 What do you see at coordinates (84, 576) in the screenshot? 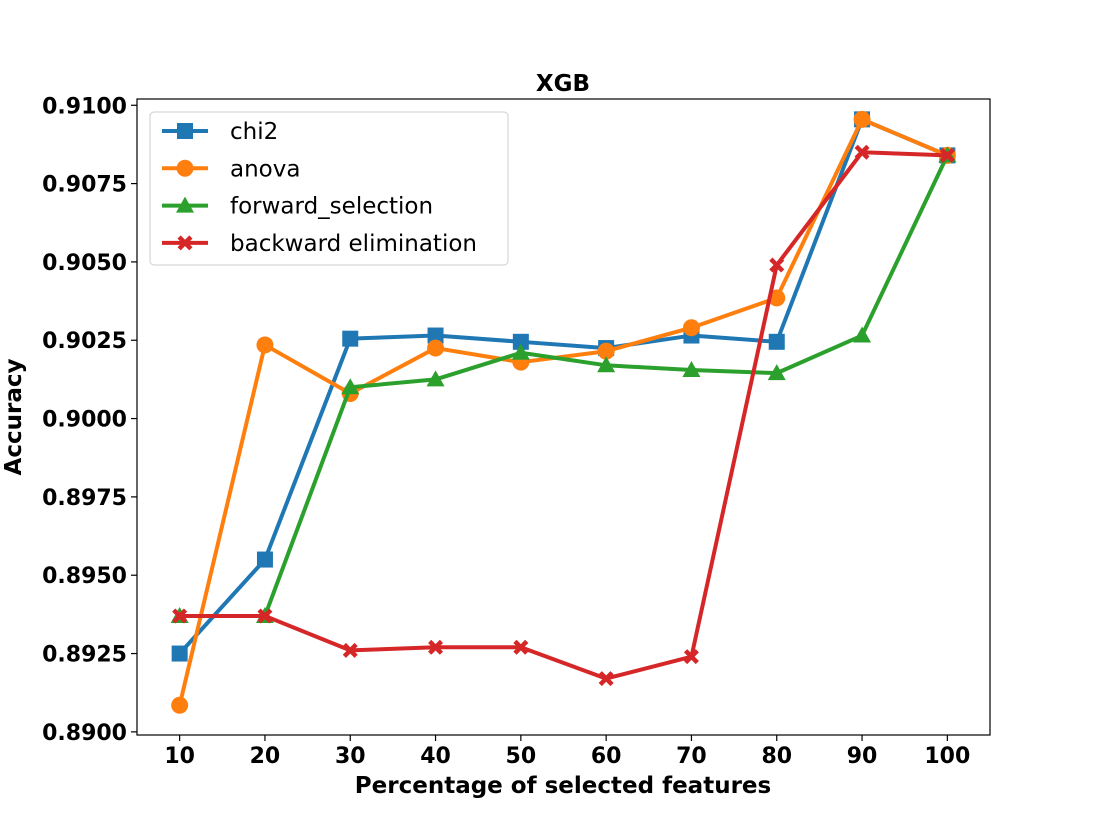
I see `y-tick-label: 0.8950` at bounding box center [84, 576].